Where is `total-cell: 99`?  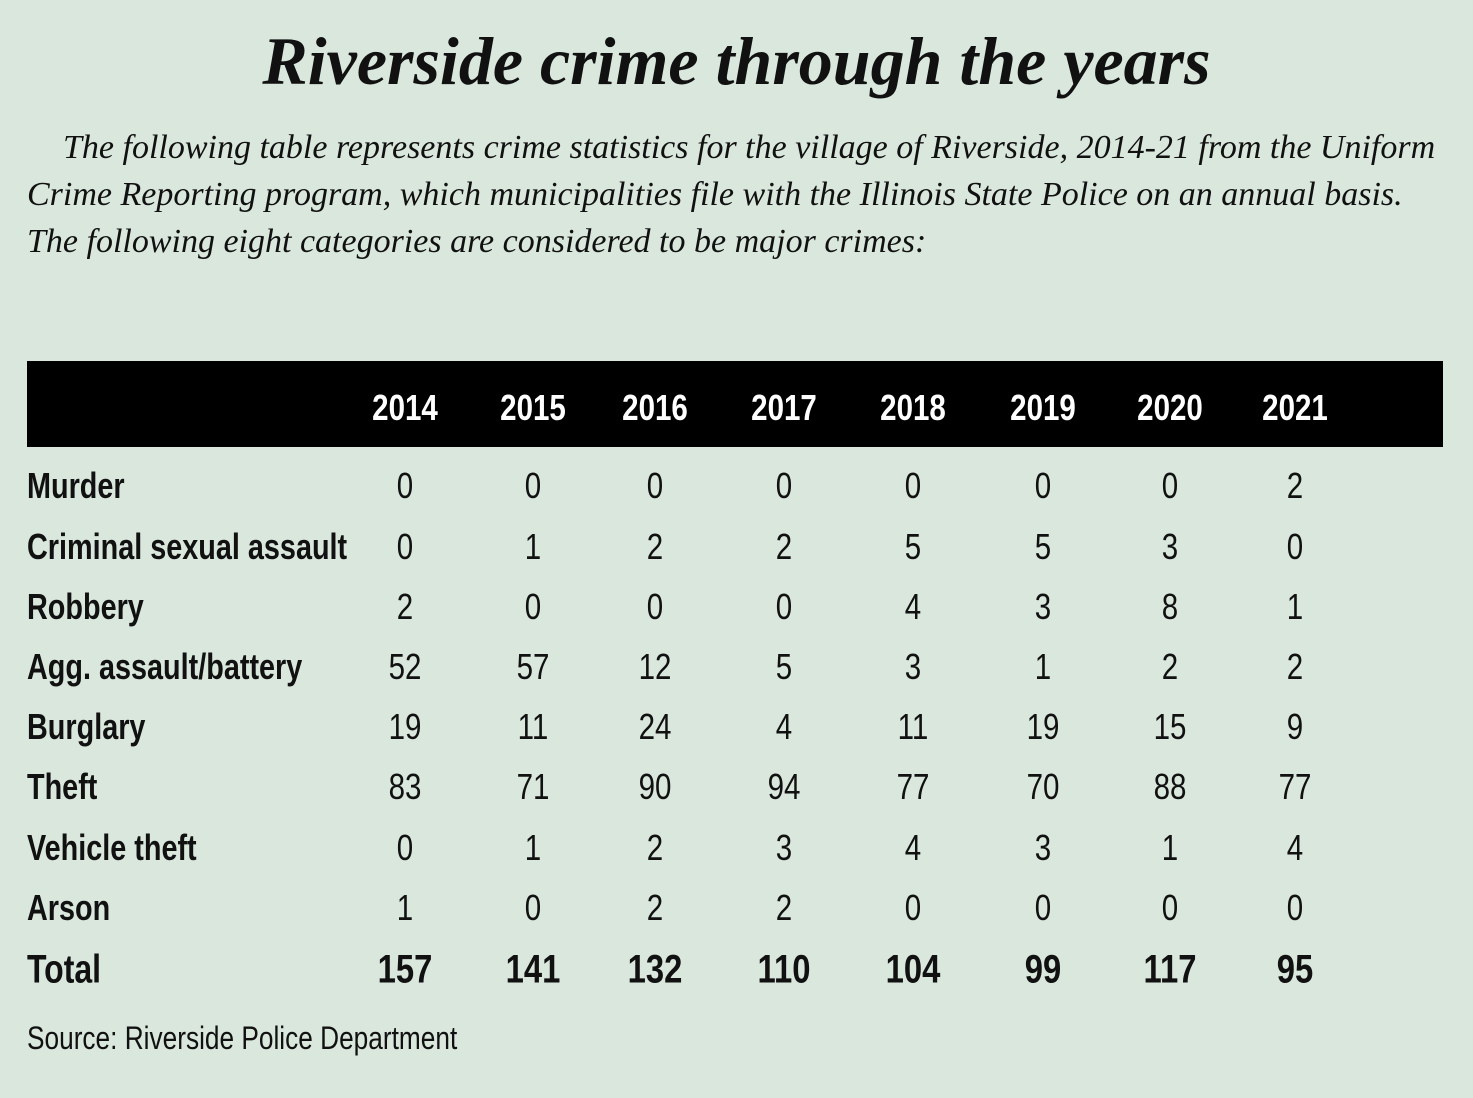 total-cell: 99 is located at coordinates (1043, 969).